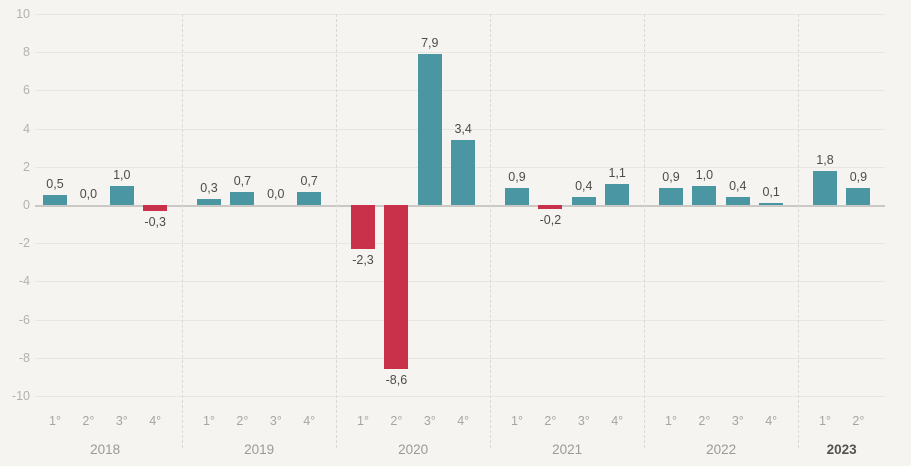  I want to click on y-axis-tick-label: 8, so click(26, 52).